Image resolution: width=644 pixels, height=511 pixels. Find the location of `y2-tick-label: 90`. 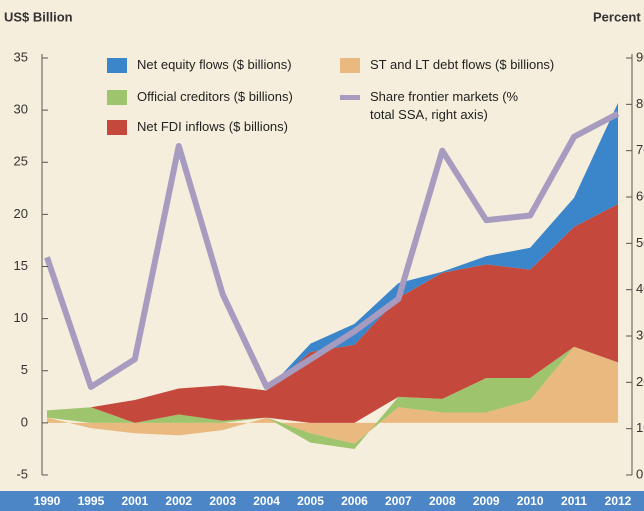

y2-tick-label: 90 is located at coordinates (640, 56).